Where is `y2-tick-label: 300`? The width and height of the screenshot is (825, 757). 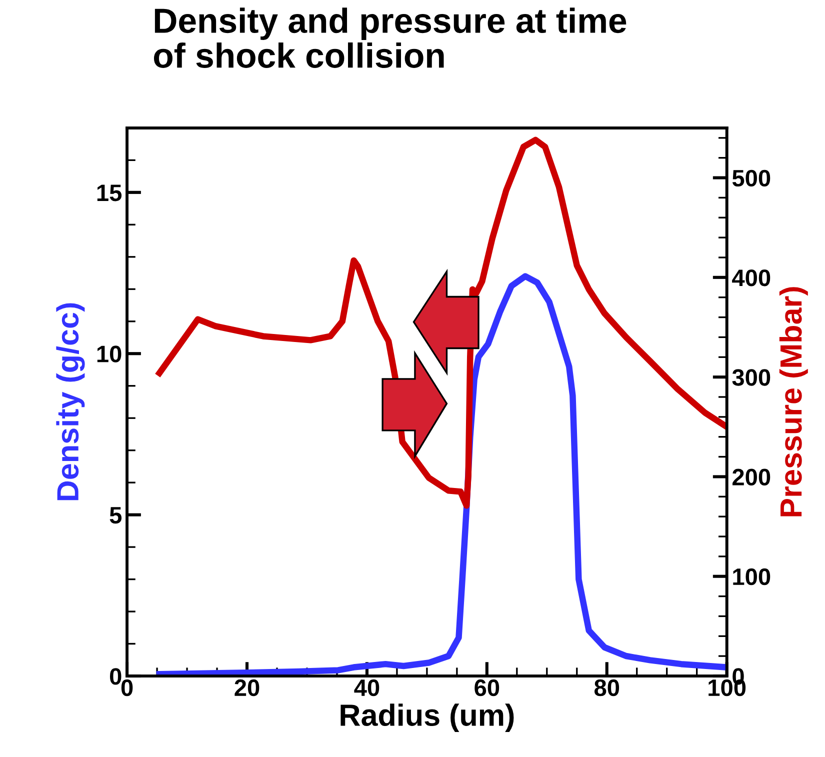
y2-tick-label: 300 is located at coordinates (751, 377).